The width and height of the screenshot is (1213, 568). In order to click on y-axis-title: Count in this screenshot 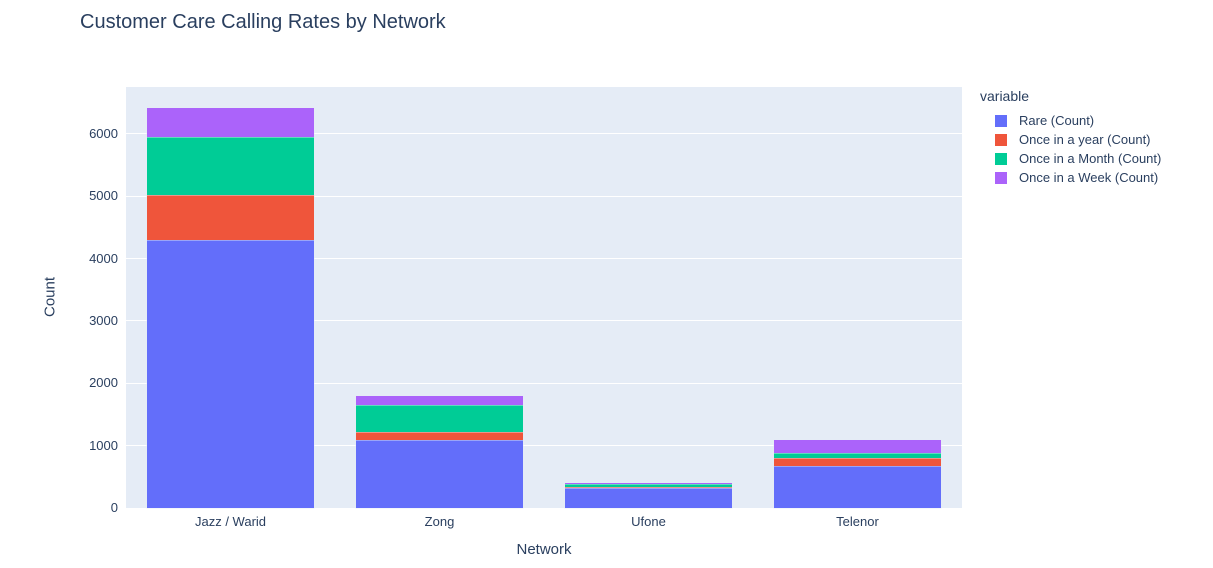, I will do `click(50, 297)`.